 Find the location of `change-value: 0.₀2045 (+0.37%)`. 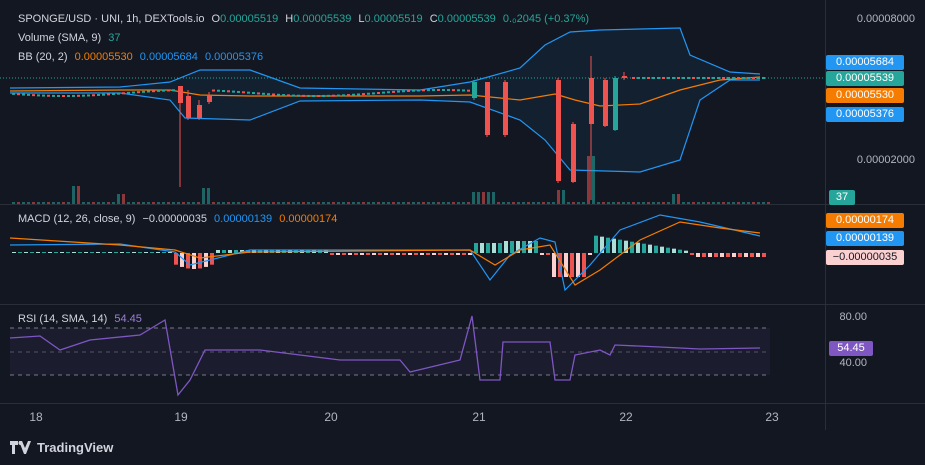

change-value: 0.₀2045 (+0.37%) is located at coordinates (546, 19).